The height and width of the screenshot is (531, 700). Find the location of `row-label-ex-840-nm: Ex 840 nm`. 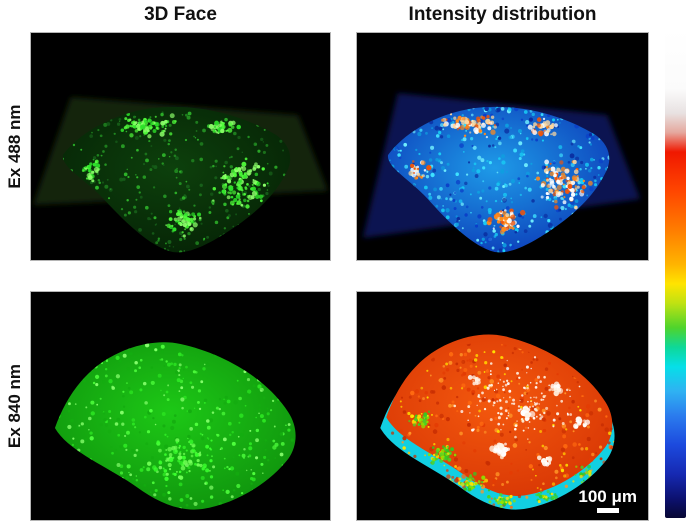

row-label-ex-840-nm: Ex 840 nm is located at coordinates (14, 406).